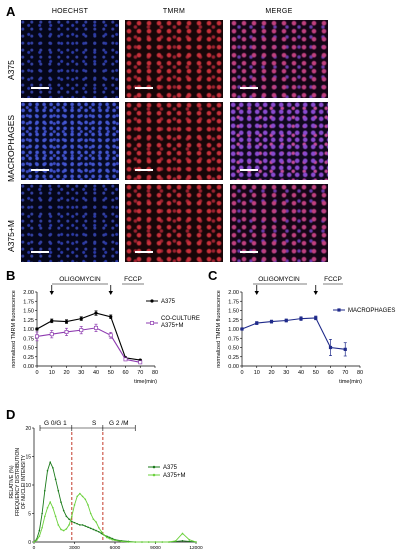 The width and height of the screenshot is (410, 550). I want to click on x-tick-label: 12000, so click(196, 547).